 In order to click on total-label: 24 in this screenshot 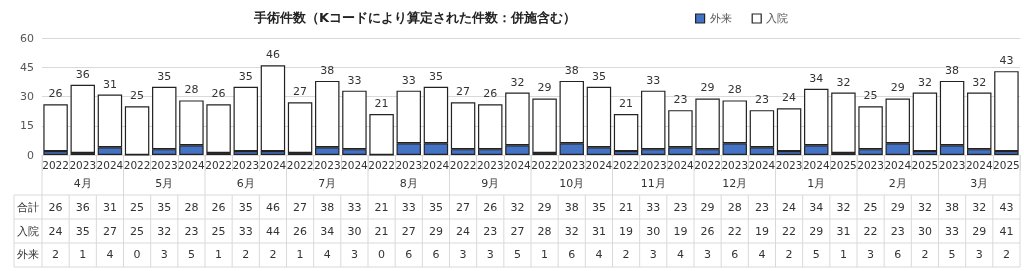, I will do `click(789, 98)`.